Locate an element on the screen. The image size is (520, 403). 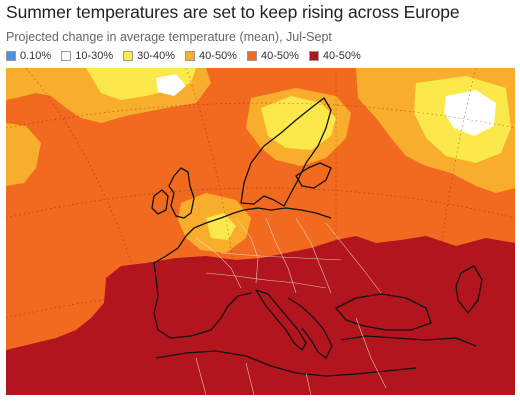
coastline-continent is located at coordinates (242, 273).